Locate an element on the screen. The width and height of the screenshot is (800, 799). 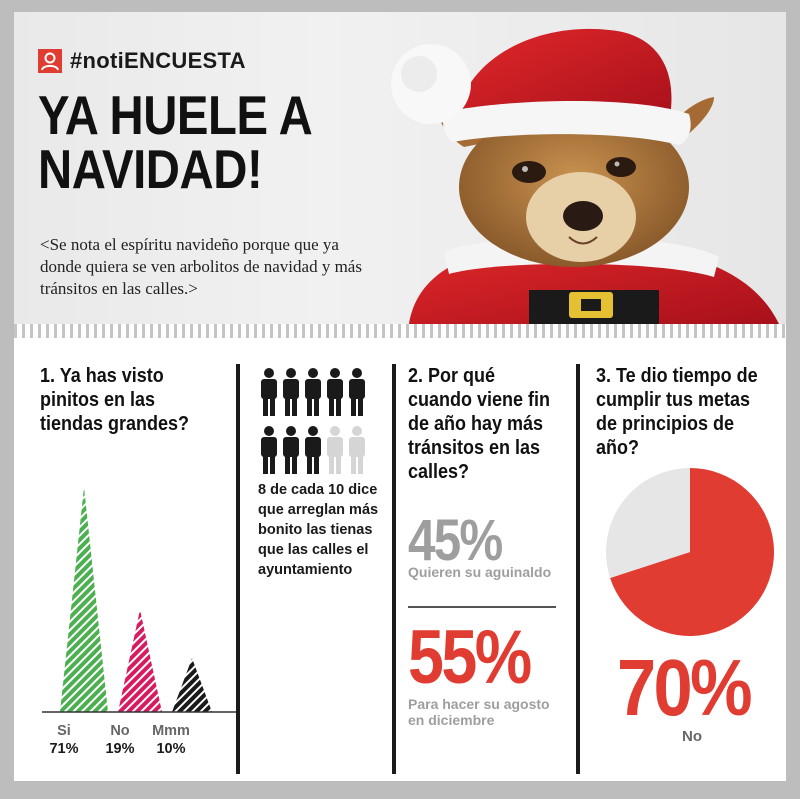
brand-label: #notiENCUESTA is located at coordinates (158, 60).